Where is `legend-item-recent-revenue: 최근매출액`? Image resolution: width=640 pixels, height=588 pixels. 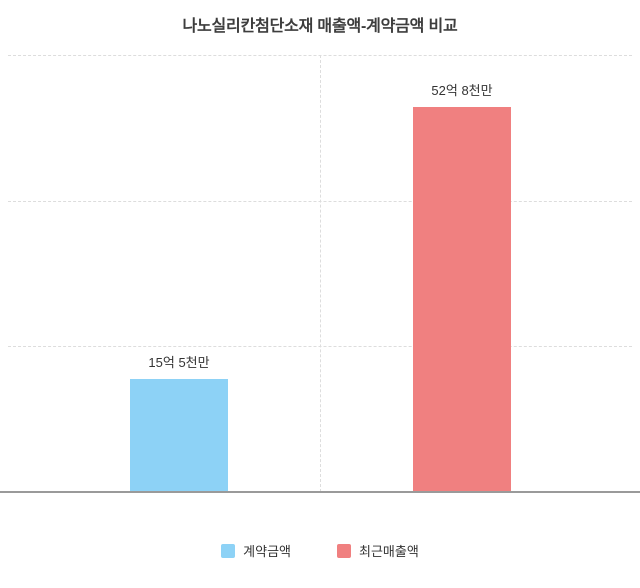
legend-item-recent-revenue: 최근매출액 is located at coordinates (378, 550).